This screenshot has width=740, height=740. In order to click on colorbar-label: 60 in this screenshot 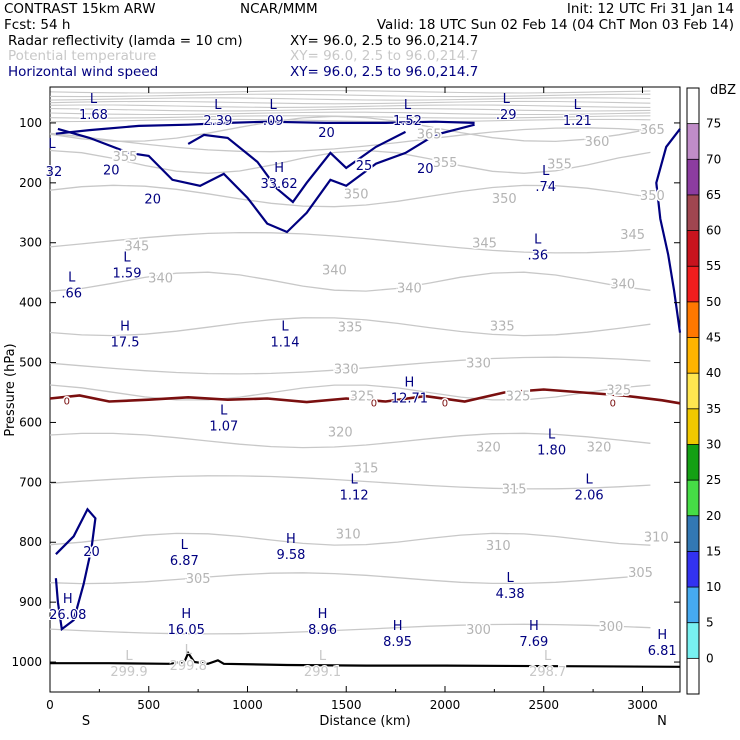, I will do `click(713, 231)`.